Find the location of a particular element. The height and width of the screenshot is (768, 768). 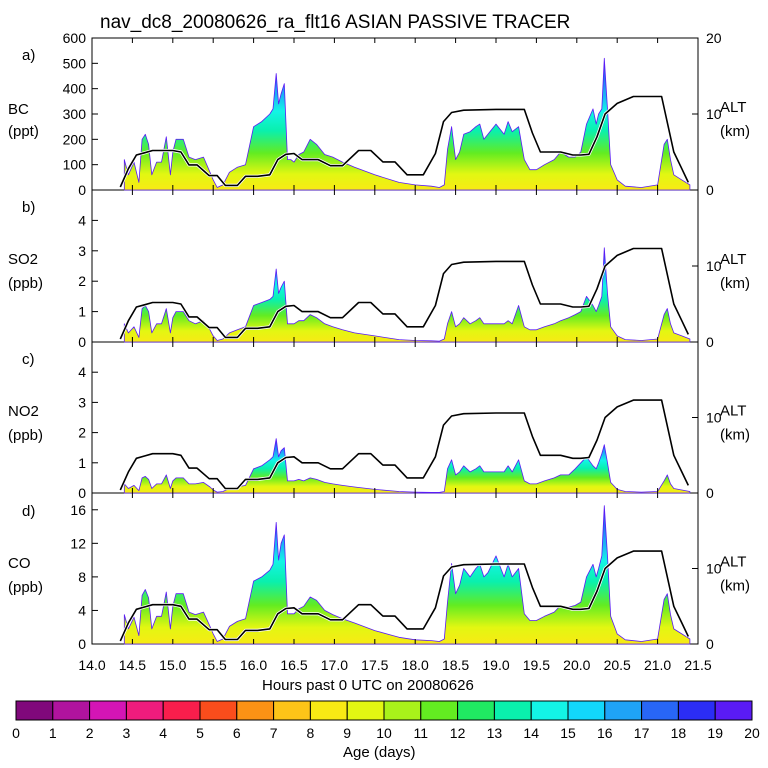

colorbar-tick-label: 8 is located at coordinates (311, 733).